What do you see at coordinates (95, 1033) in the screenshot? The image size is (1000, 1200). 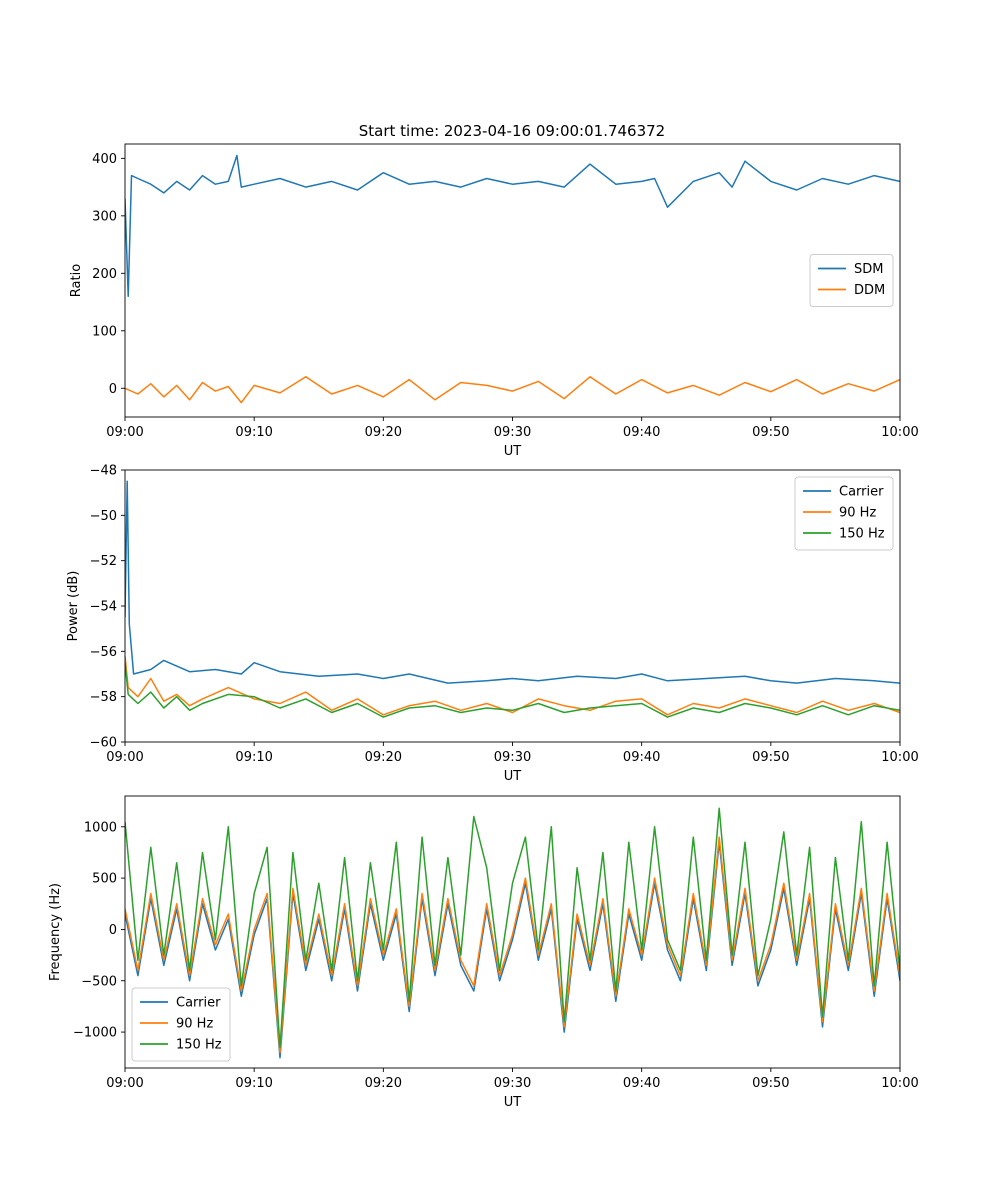 I see `y-tick-label: −1000` at bounding box center [95, 1033].